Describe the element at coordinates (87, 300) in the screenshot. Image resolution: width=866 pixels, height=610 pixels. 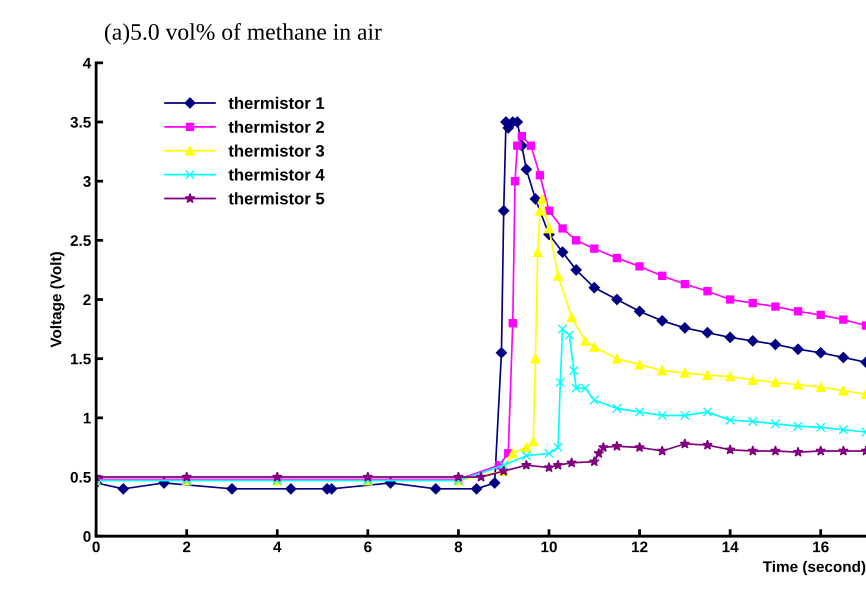
I see `y-tick-label: 2` at that location.